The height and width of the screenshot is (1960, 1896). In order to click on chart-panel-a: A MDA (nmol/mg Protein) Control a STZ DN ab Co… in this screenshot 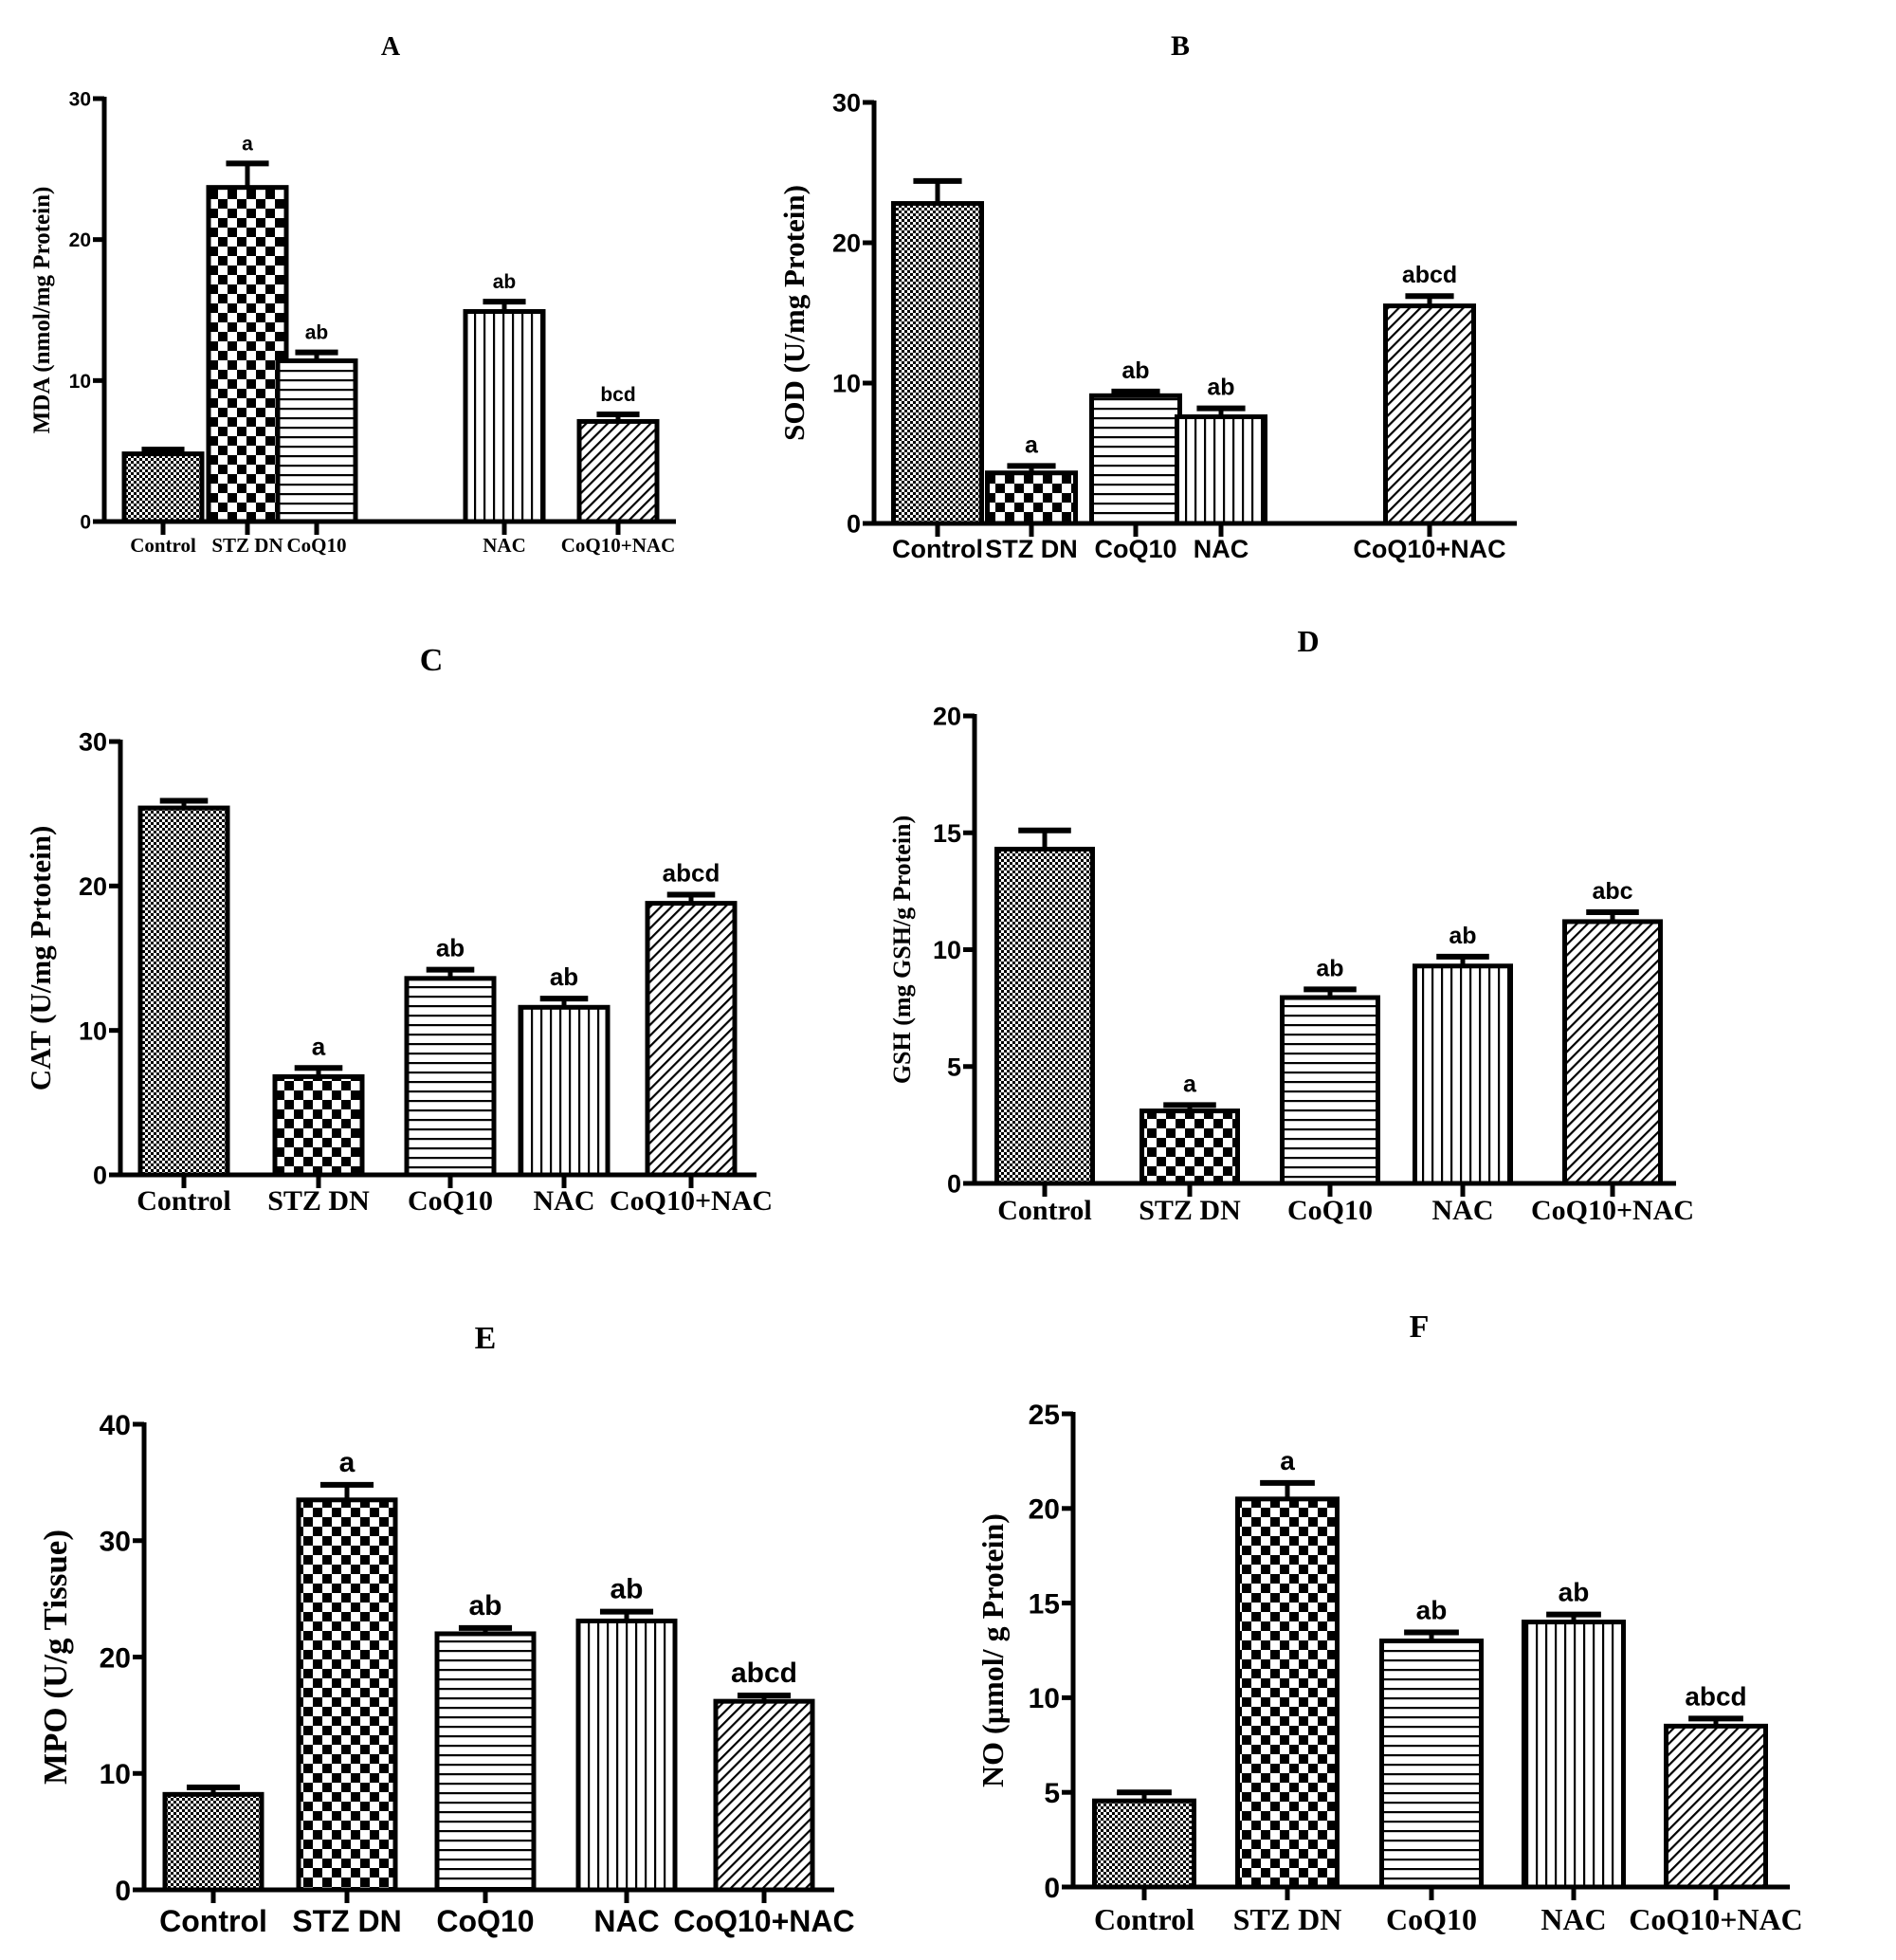, I will do `click(352, 294)`.